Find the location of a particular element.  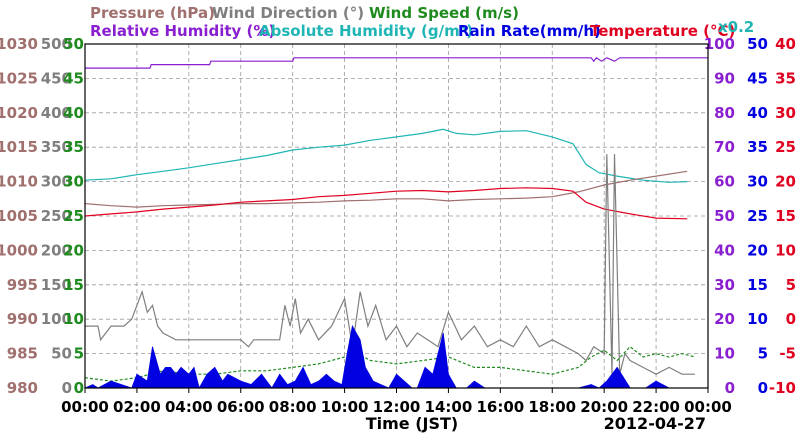

y-tick-label-wind-direction: 150 is located at coordinates (56, 285).